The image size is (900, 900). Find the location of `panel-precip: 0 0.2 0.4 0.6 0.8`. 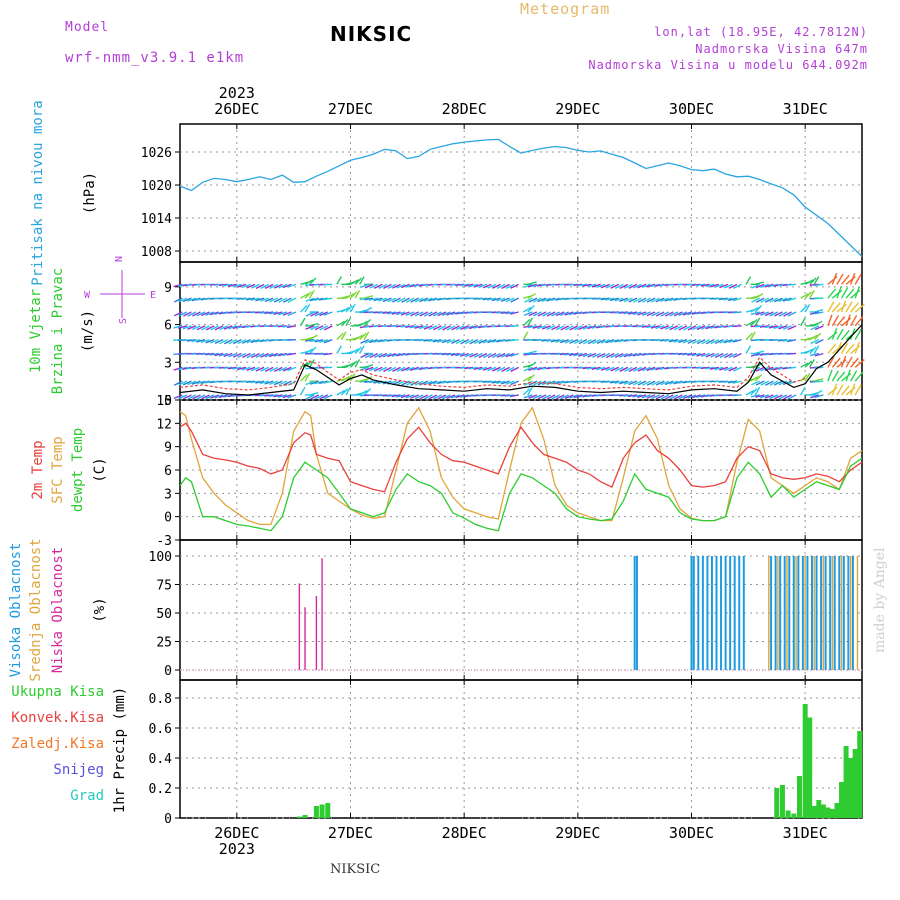

panel-precip: 0 0.2 0.4 0.6 0.8 is located at coordinates (506, 753).